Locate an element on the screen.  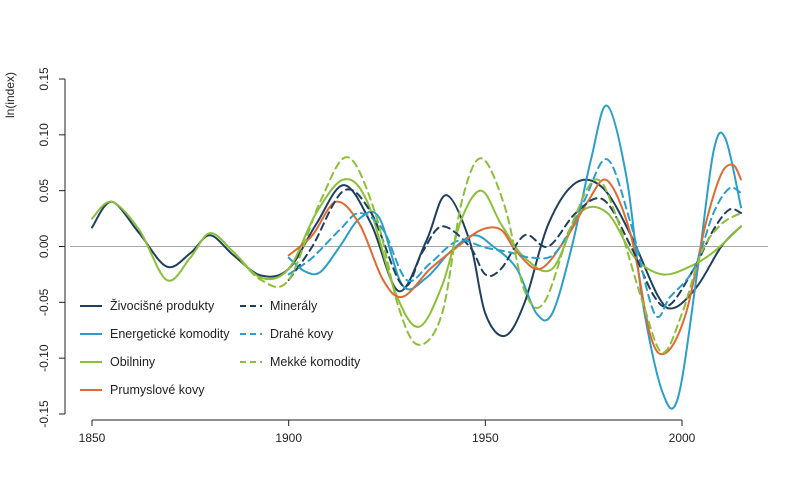
y-tick-label: 0.00 is located at coordinates (44, 246).